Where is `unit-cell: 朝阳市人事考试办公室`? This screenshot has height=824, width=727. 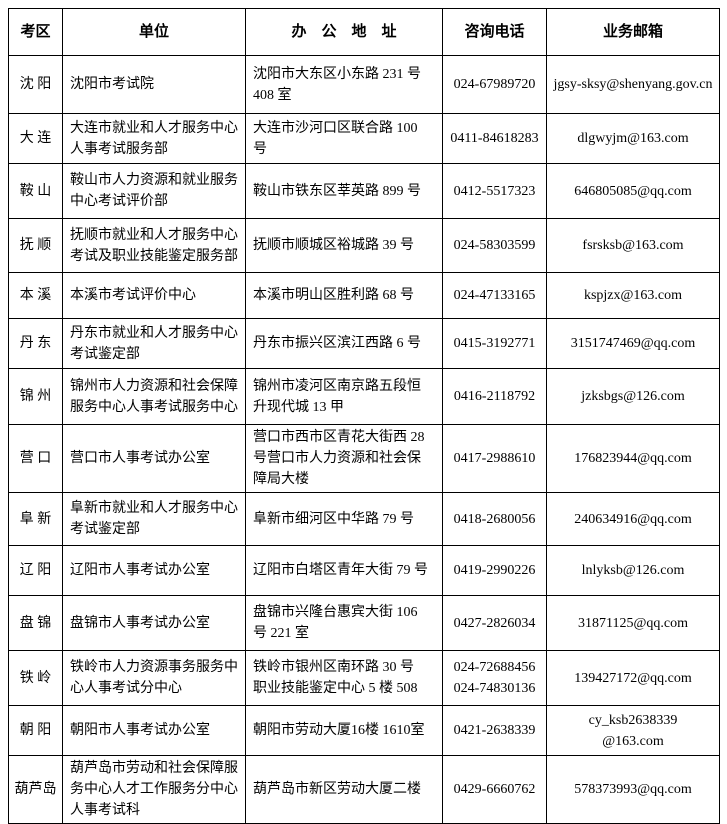 unit-cell: 朝阳市人事考试办公室 is located at coordinates (154, 730).